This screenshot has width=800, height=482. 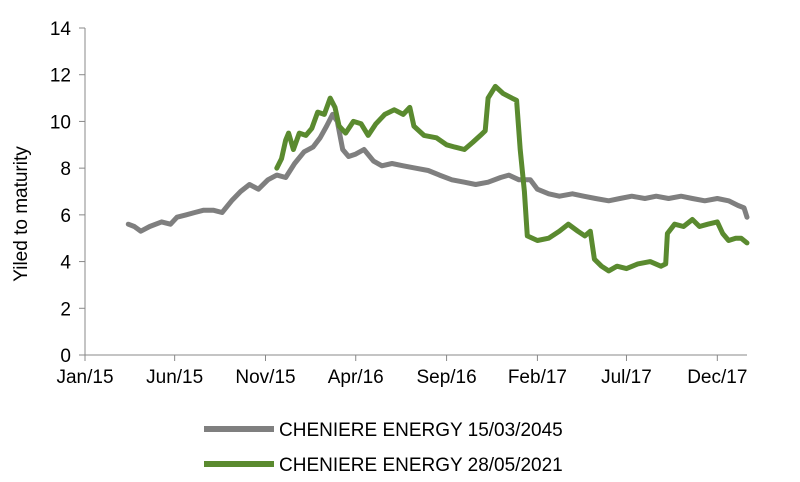 What do you see at coordinates (21, 214) in the screenshot?
I see `y-axis-title: Yiled to maturity` at bounding box center [21, 214].